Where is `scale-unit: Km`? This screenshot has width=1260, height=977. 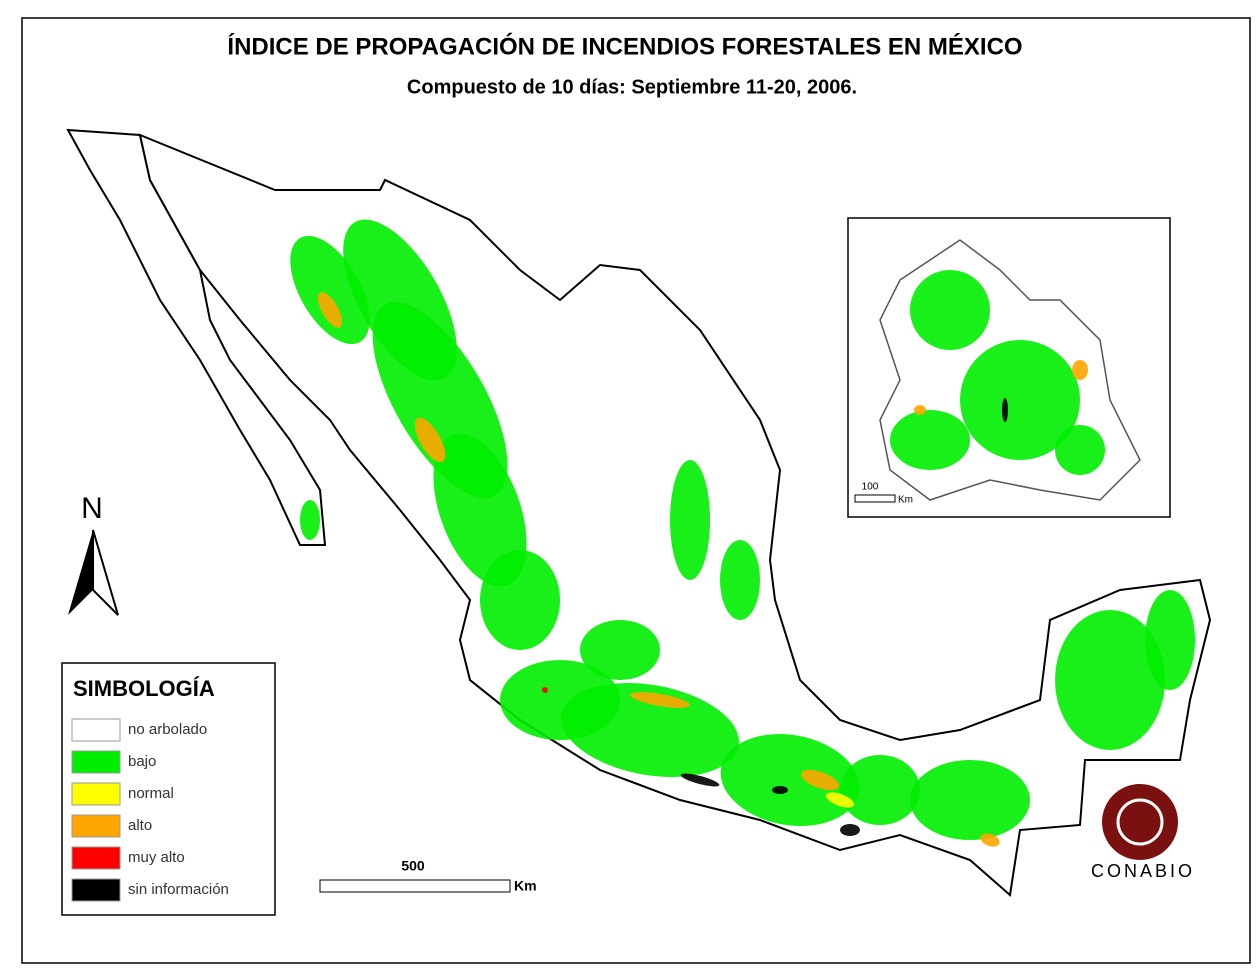 scale-unit: Km is located at coordinates (525, 886).